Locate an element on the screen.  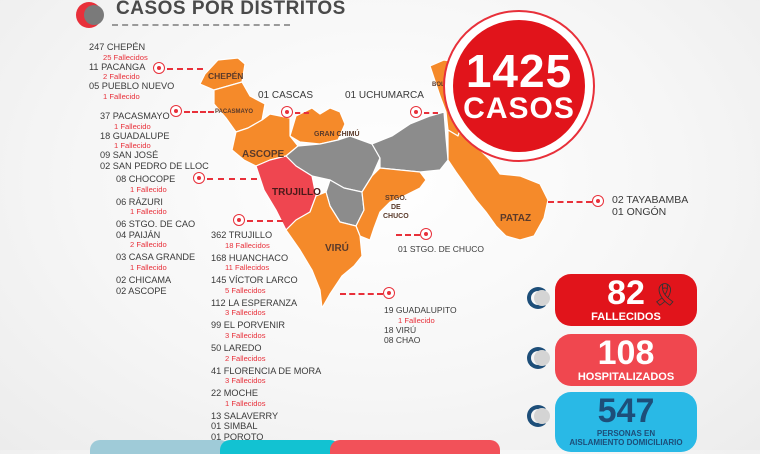
district-cases: 08 CHAO is located at coordinates (402, 340).